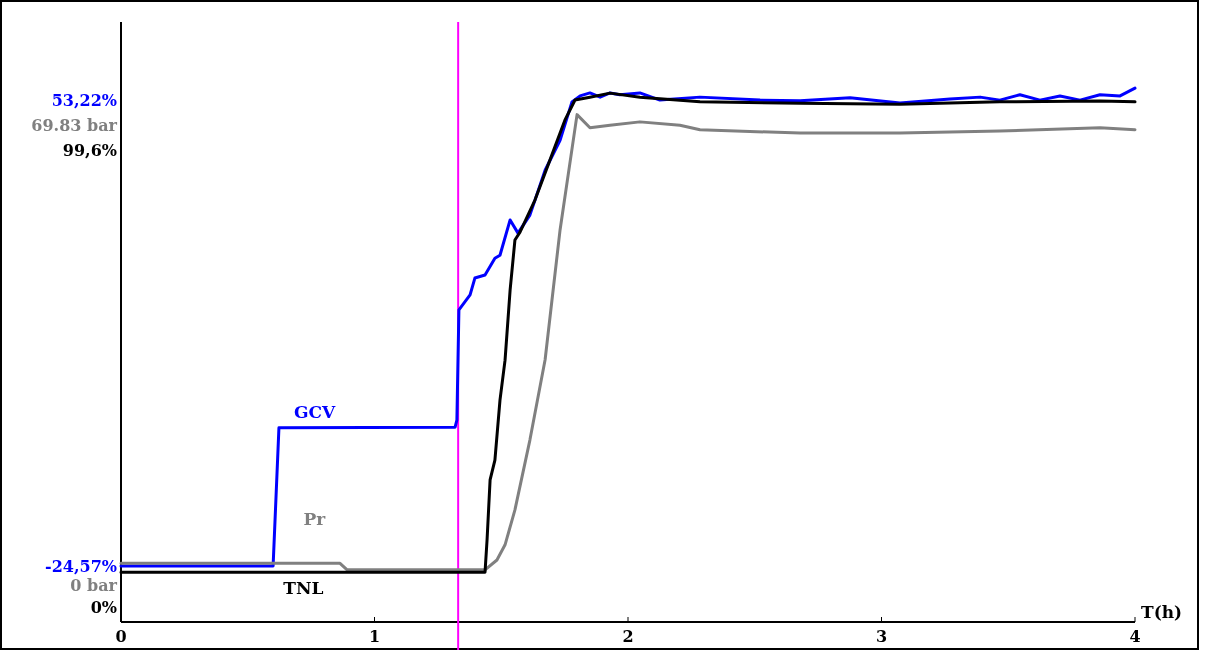 The image size is (1207, 650). What do you see at coordinates (94, 586) in the screenshot?
I see `y2-tick-label: 0 bar` at bounding box center [94, 586].